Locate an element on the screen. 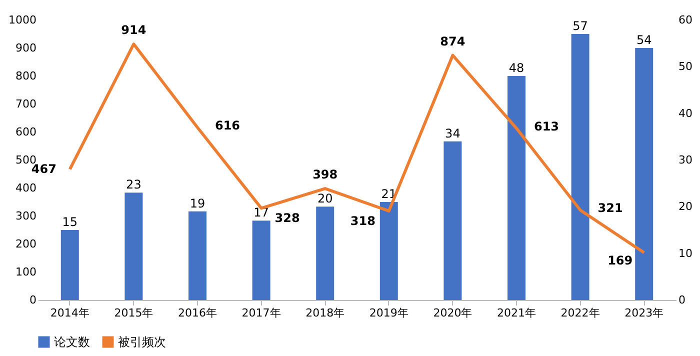 The image size is (700, 356). x-tick-label: 2017年 is located at coordinates (261, 313).